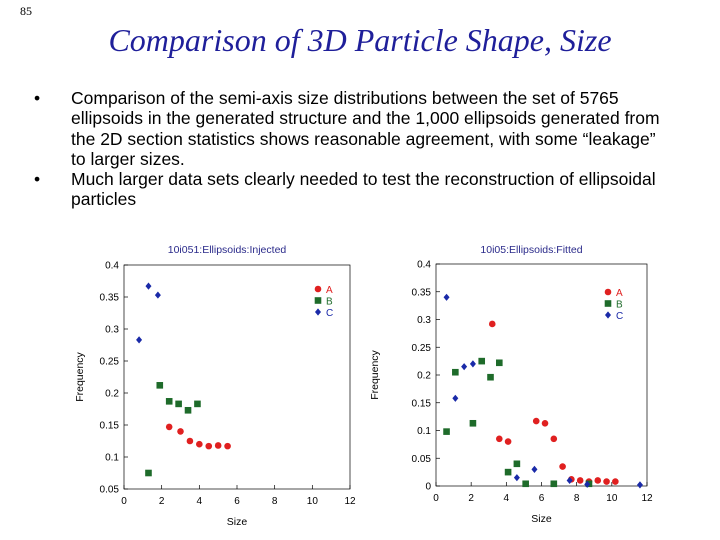 The width and height of the screenshot is (720, 540). What do you see at coordinates (318, 289) in the screenshot?
I see `legend-marker-a` at bounding box center [318, 289].